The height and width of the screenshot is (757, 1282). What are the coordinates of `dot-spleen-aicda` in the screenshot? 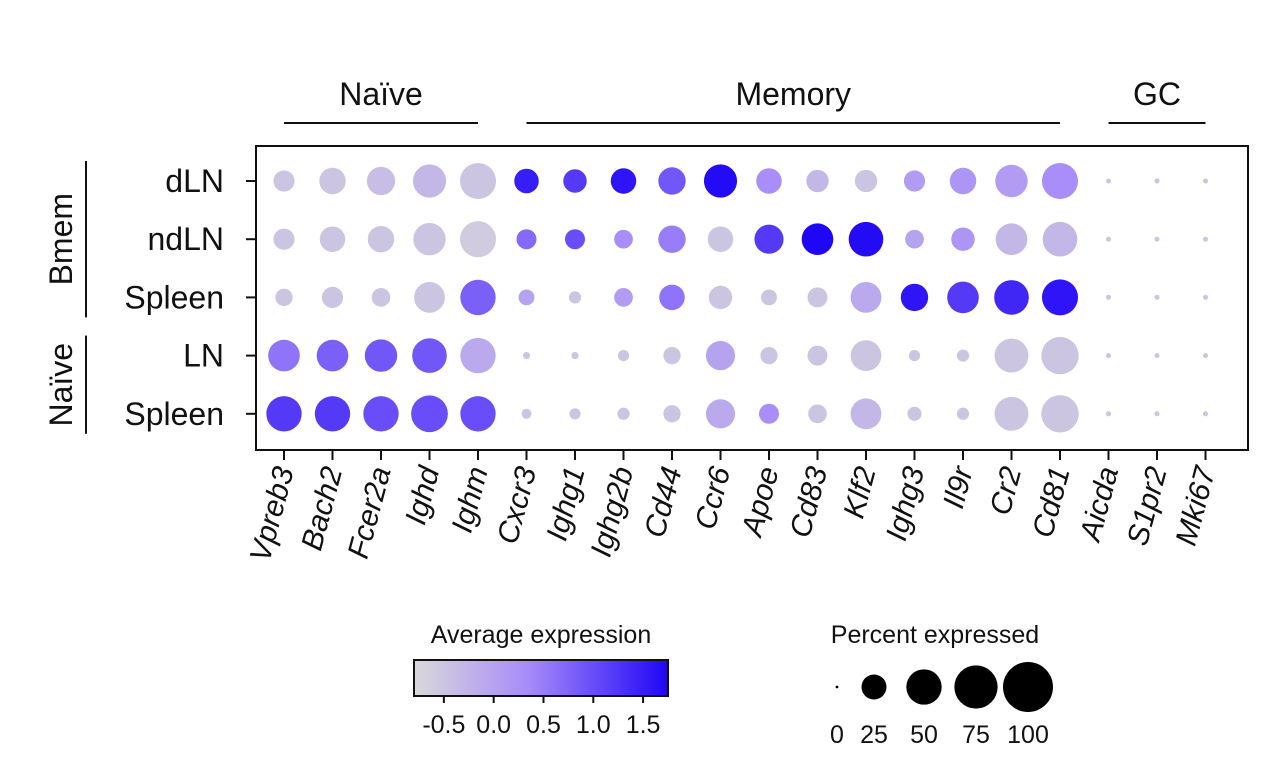 It's located at (1108, 414).